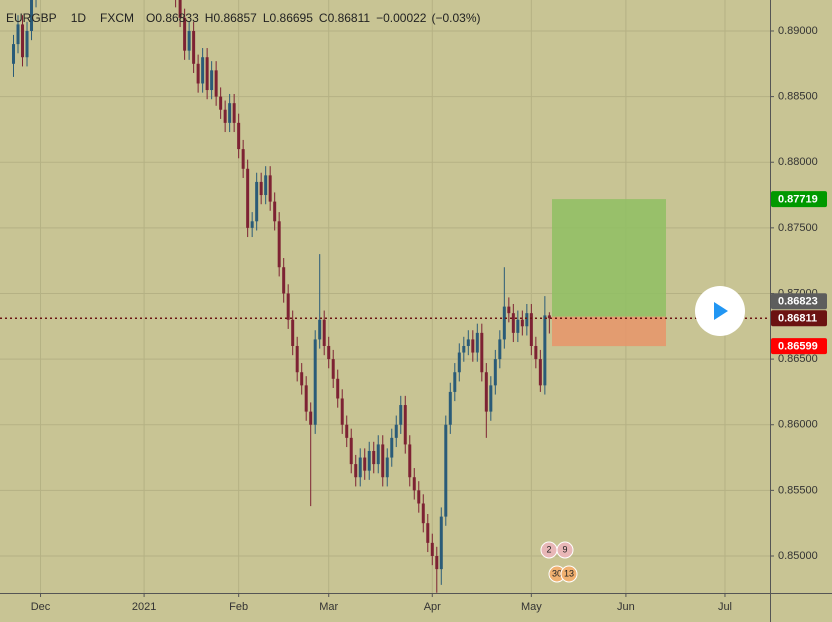 The width and height of the screenshot is (832, 622). I want to click on event-badge-label: 9, so click(564, 549).